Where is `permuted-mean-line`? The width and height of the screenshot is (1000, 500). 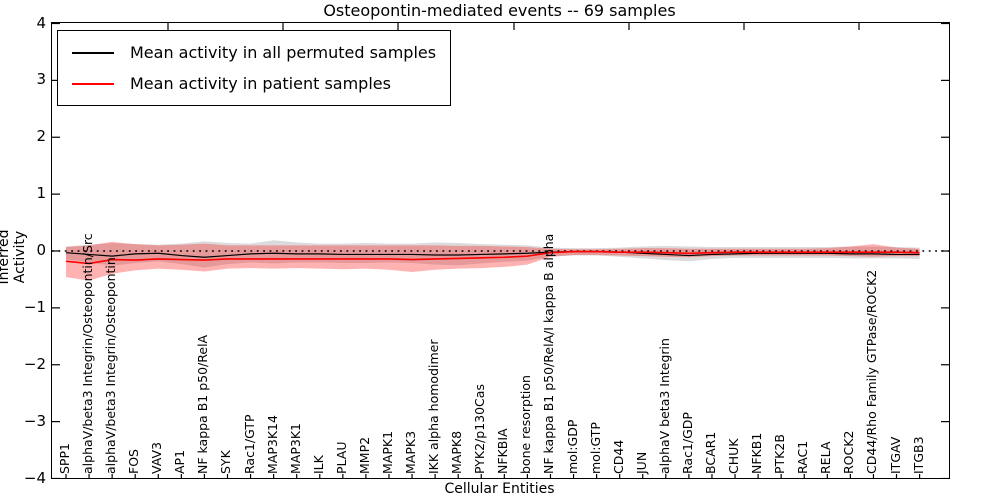 permuted-mean-line is located at coordinates (492, 254).